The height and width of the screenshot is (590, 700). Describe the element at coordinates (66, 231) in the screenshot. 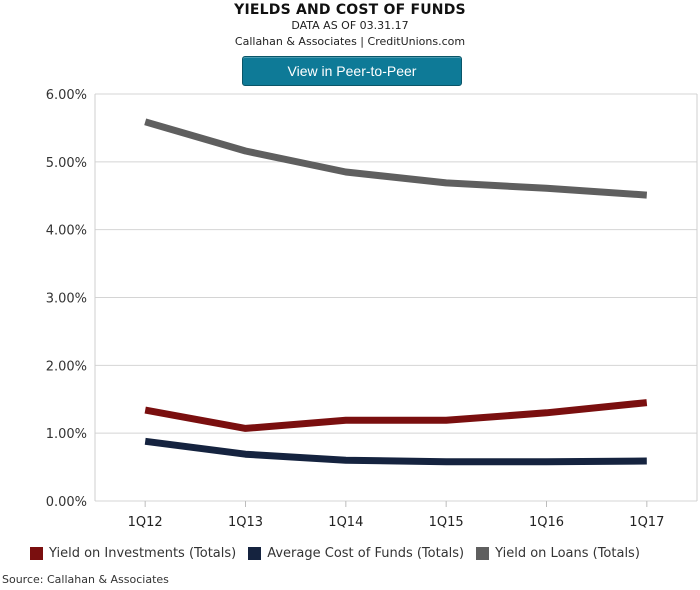

I see `y-tick-label: 4.00%` at that location.